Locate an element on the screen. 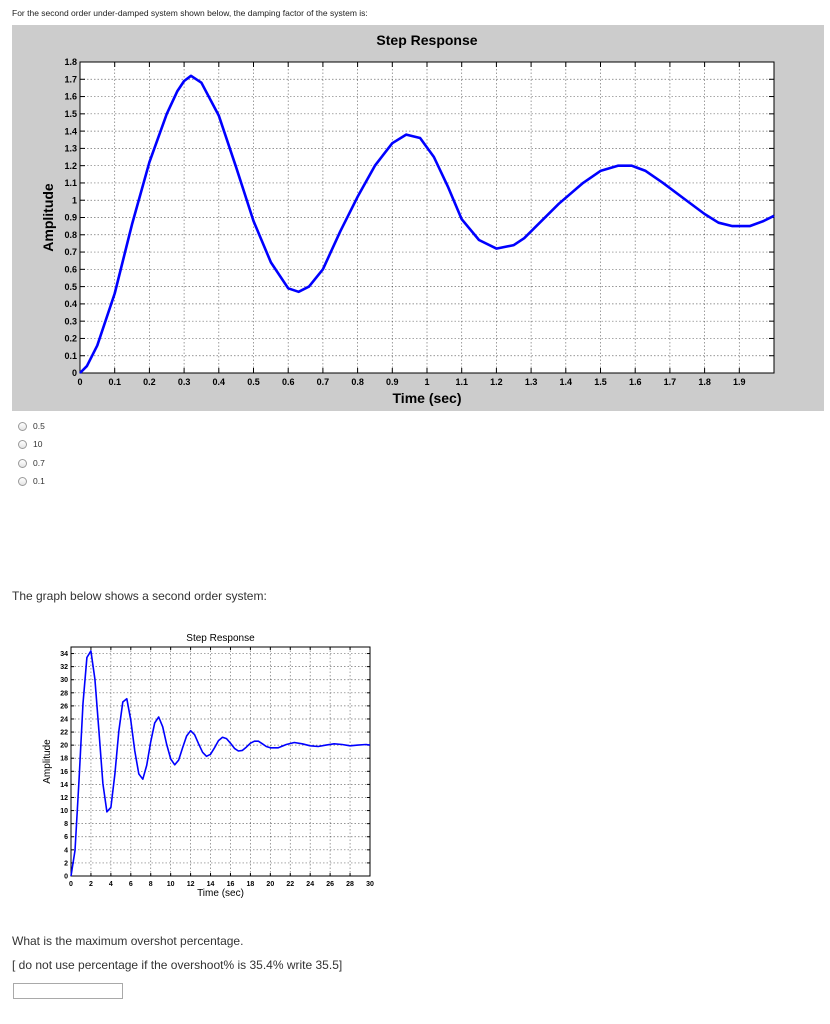  x-tick-label: 2 is located at coordinates (91, 884).